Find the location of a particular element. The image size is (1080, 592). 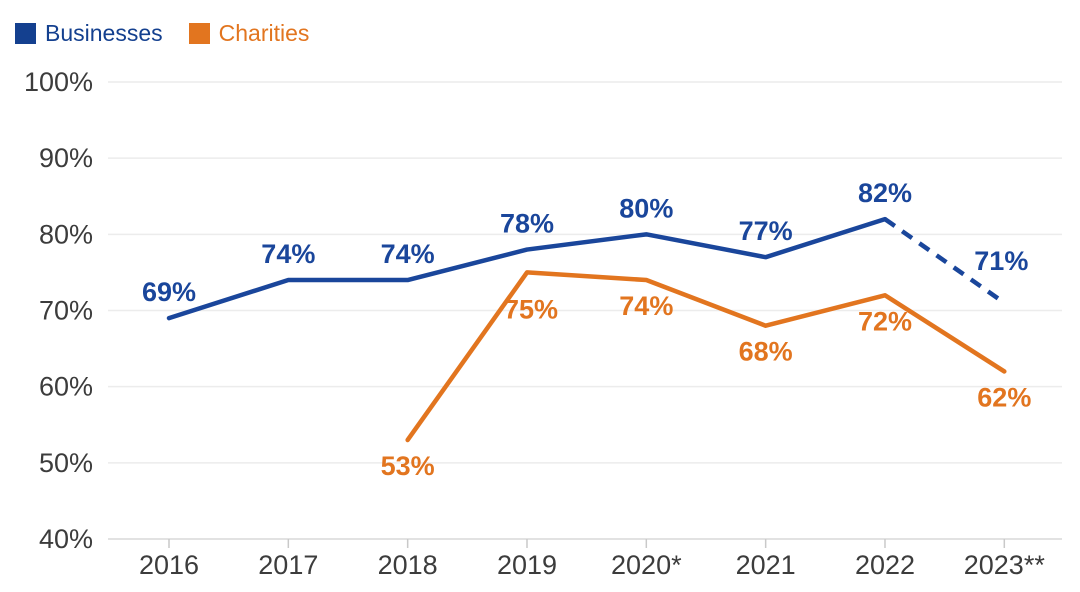

chart-legend: Businesses Charities is located at coordinates (162, 33).